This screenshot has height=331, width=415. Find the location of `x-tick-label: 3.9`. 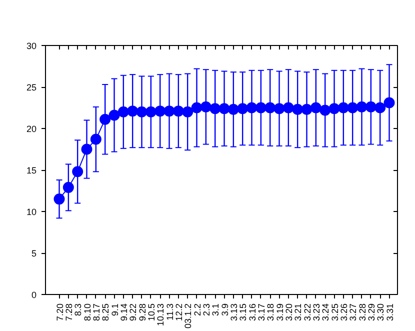

x-tick-label: 3.9 is located at coordinates (225, 309).